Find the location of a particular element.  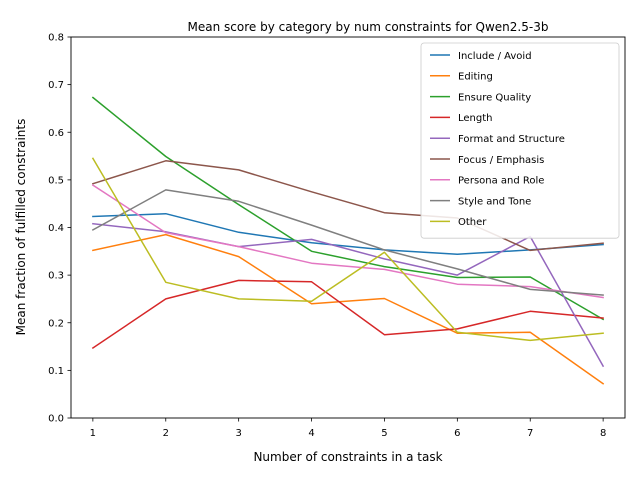

legend-label: Persona and Role is located at coordinates (501, 181).